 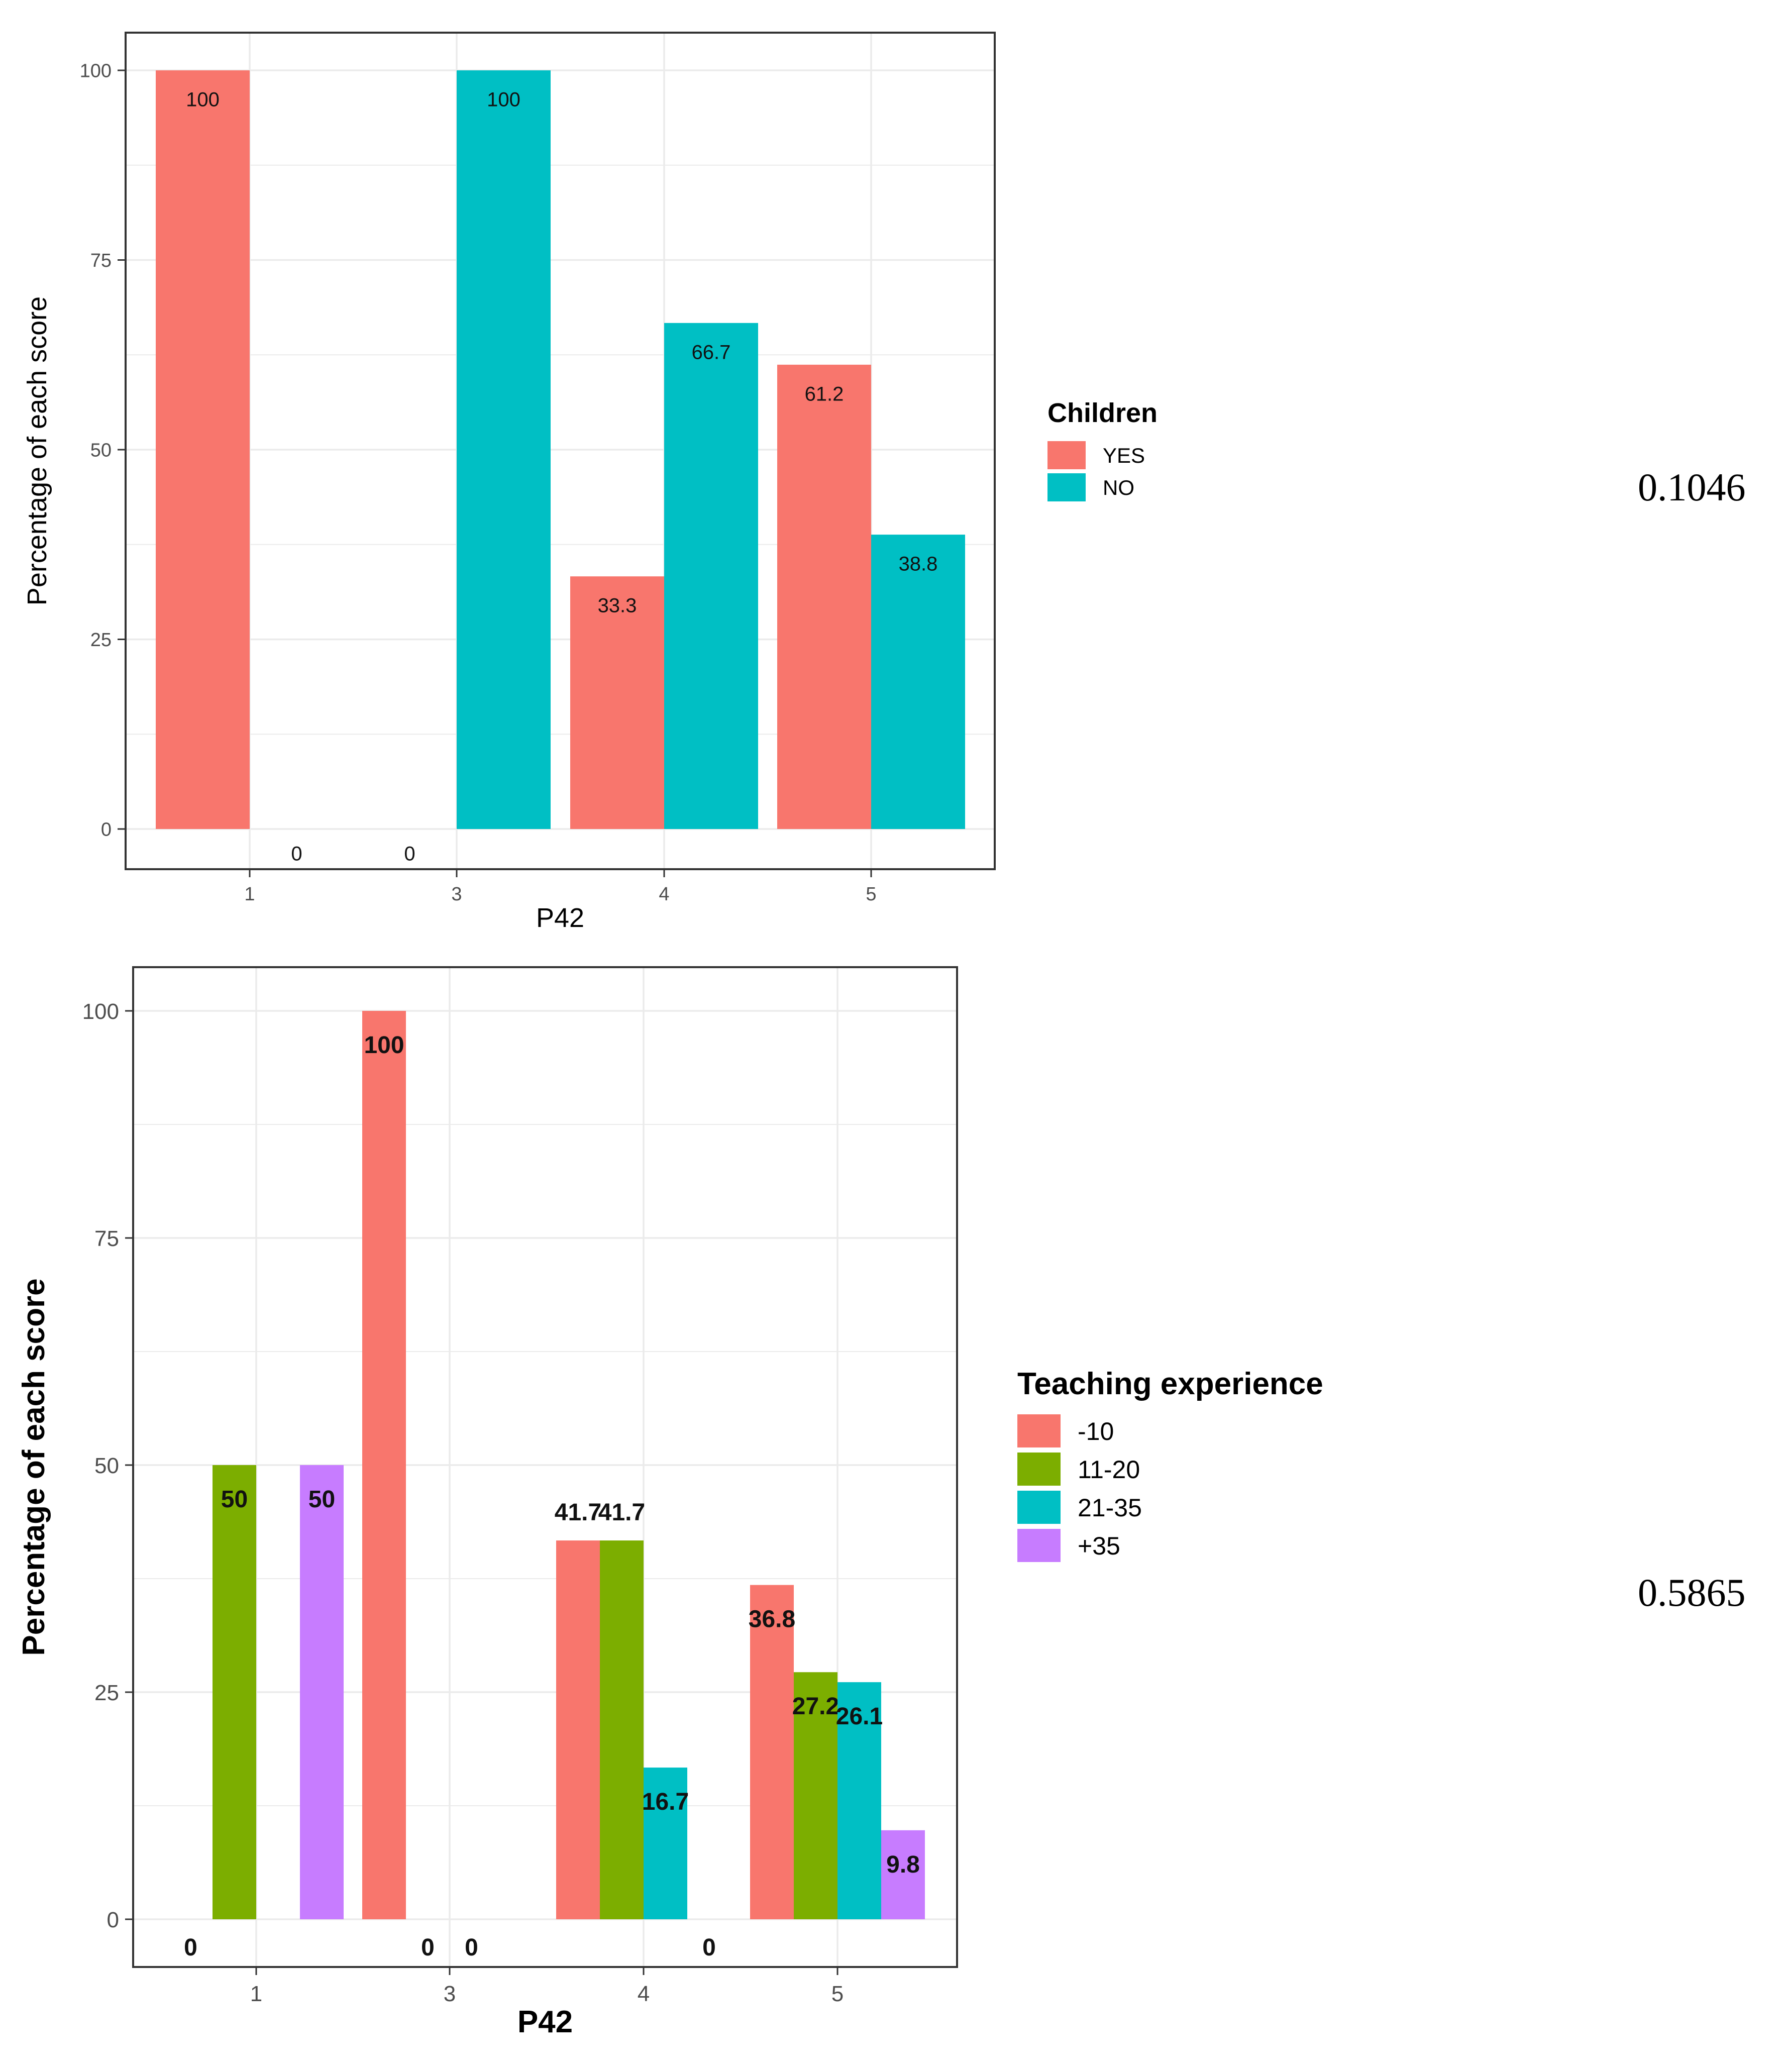 I want to click on chart-1-x-axis-title: P42, so click(x=560, y=918).